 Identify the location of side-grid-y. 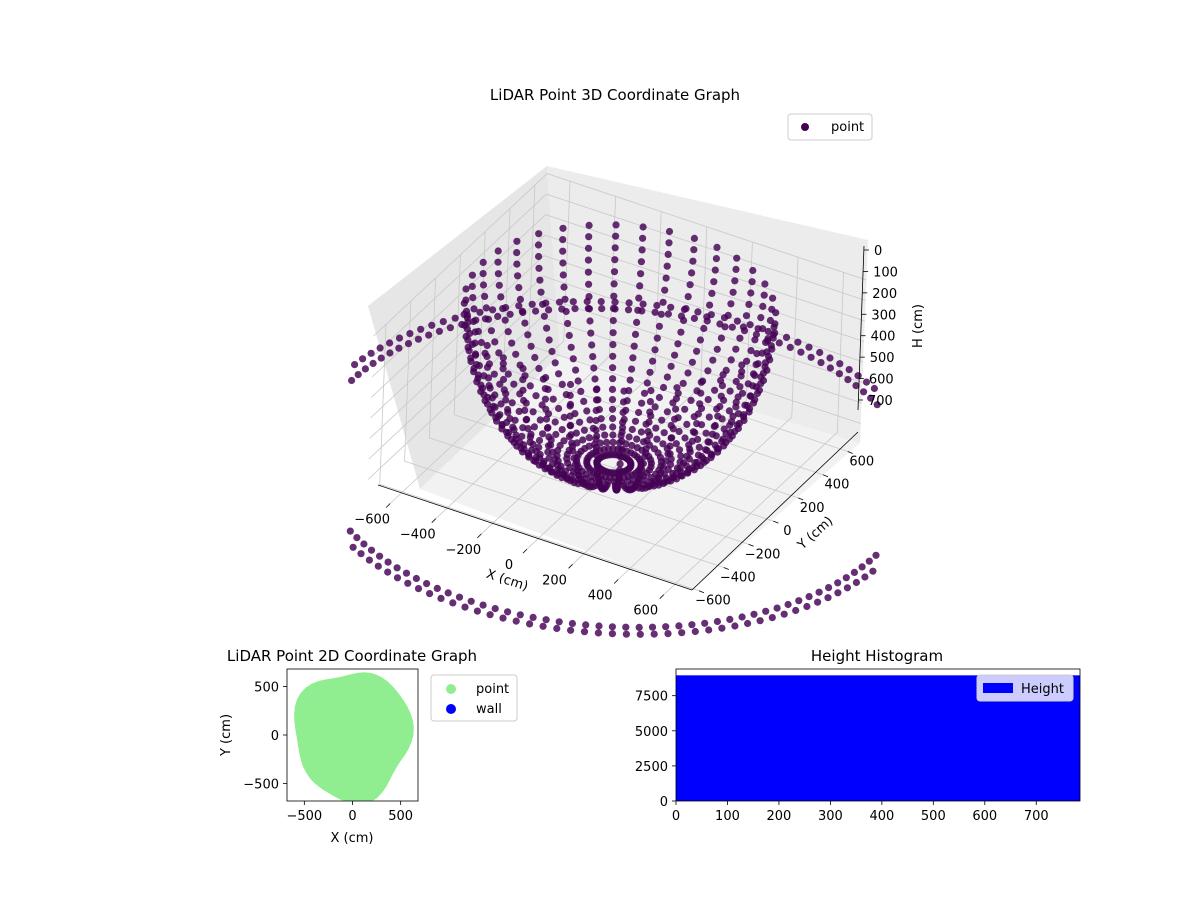
(408, 381).